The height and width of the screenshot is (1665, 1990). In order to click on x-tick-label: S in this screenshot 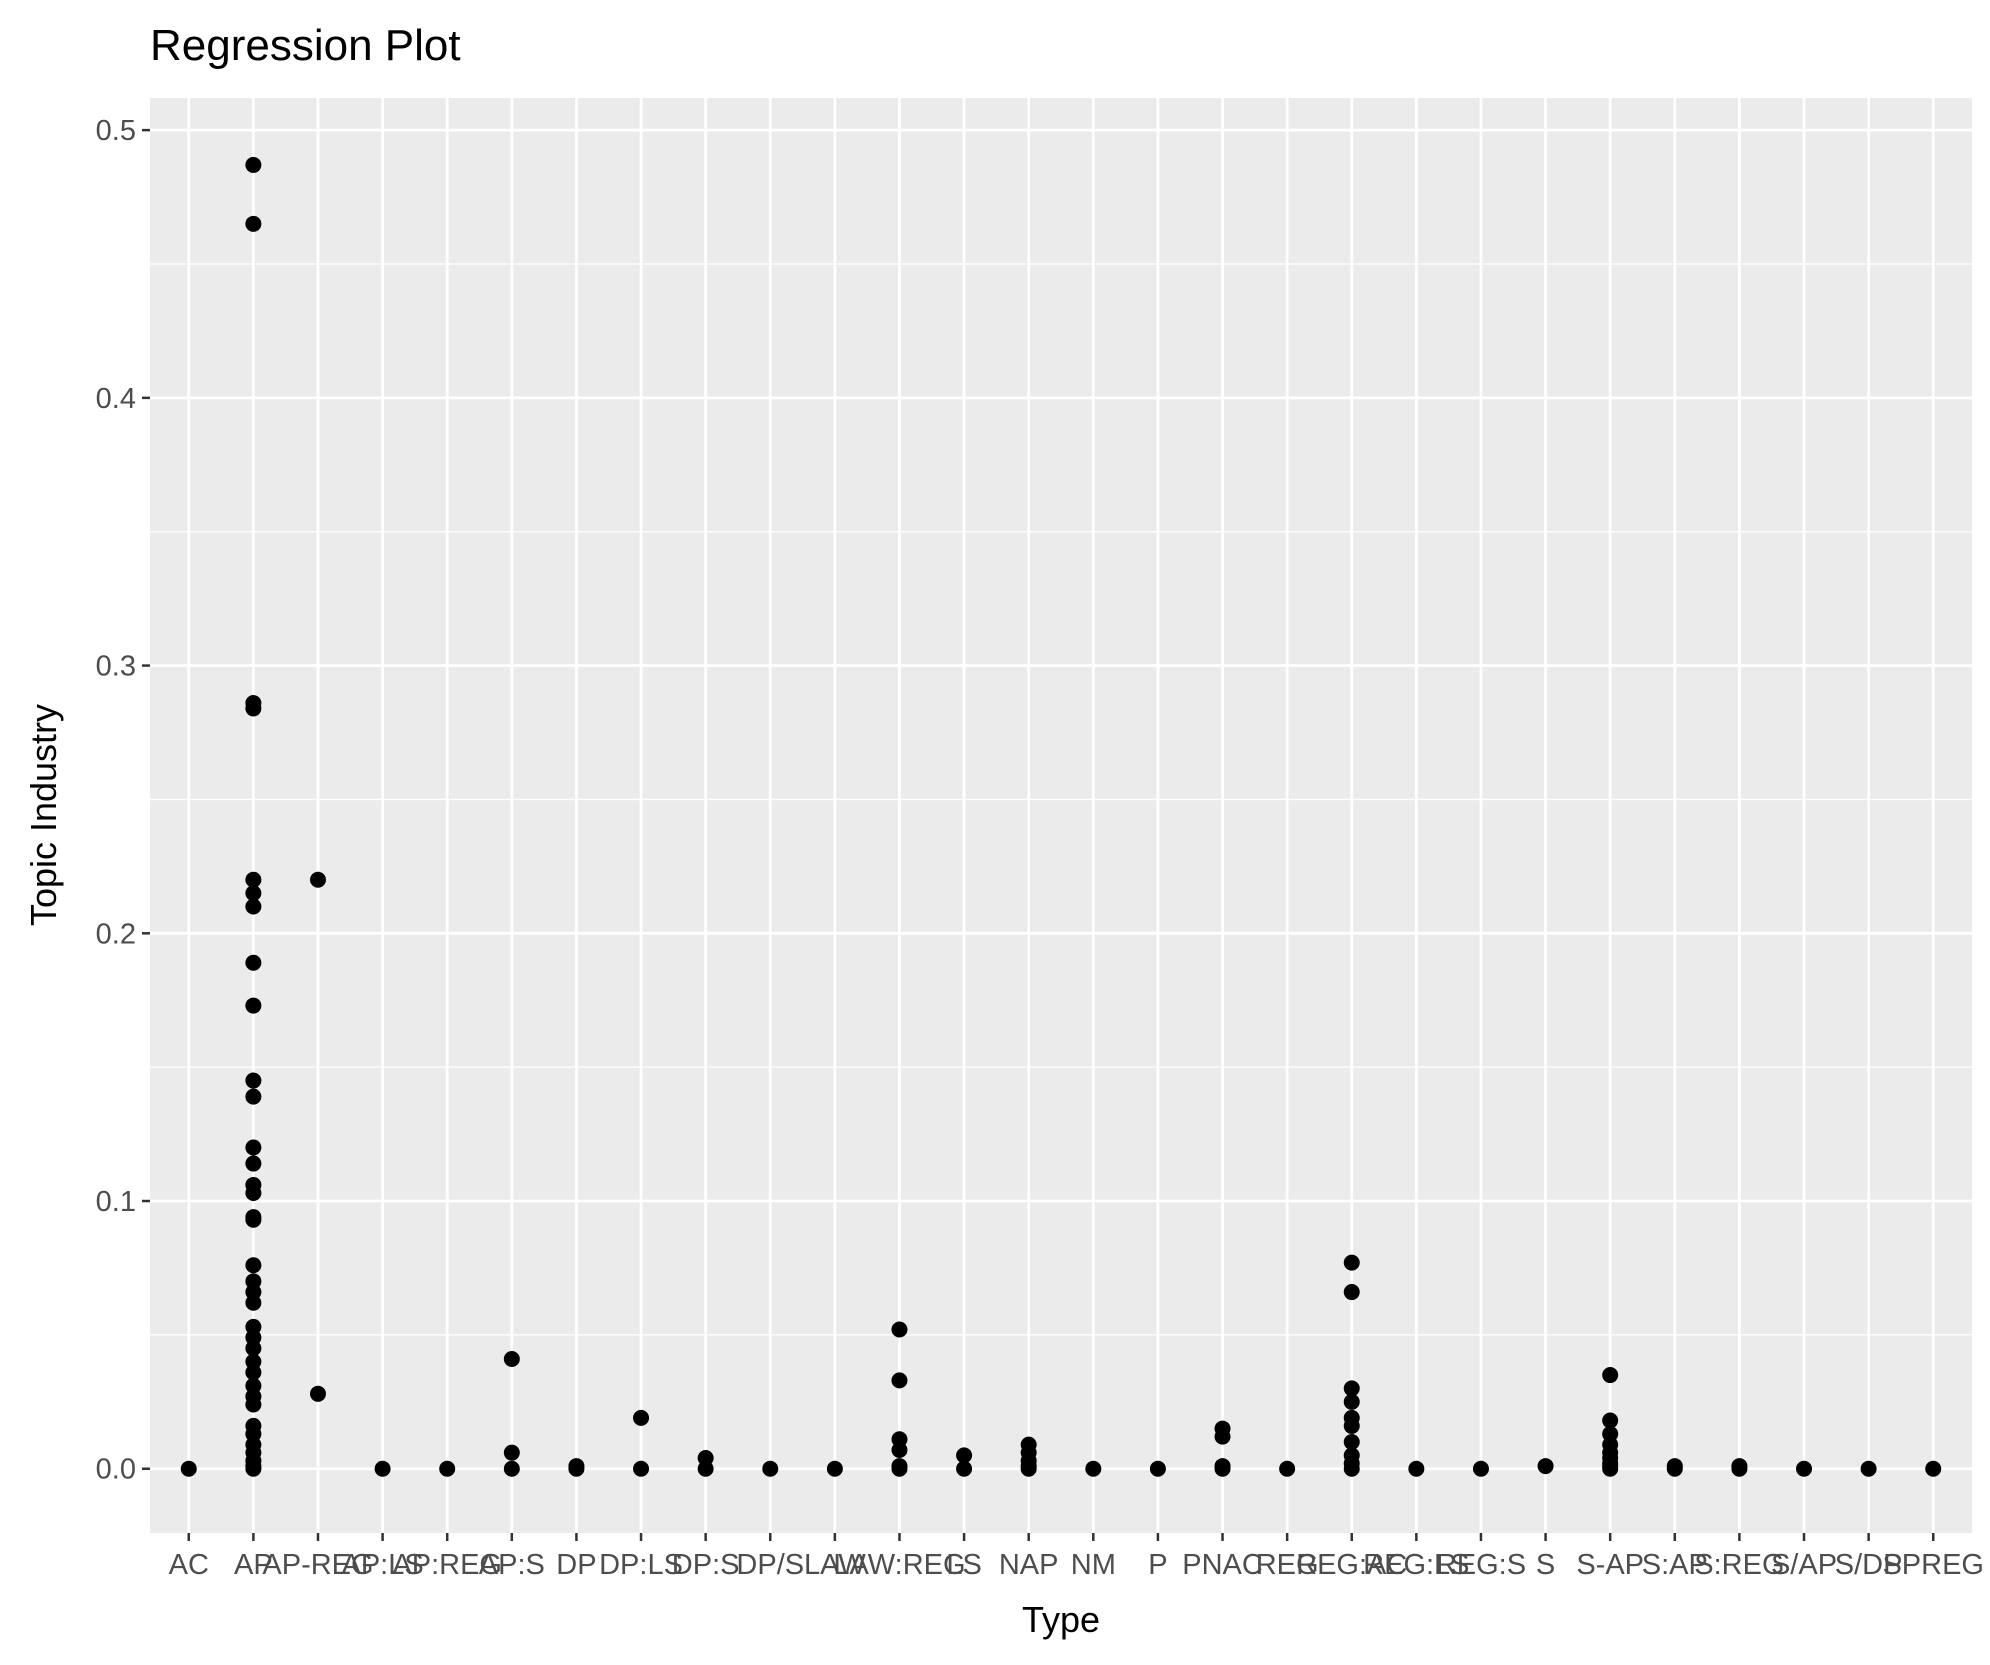, I will do `click(1545, 1565)`.